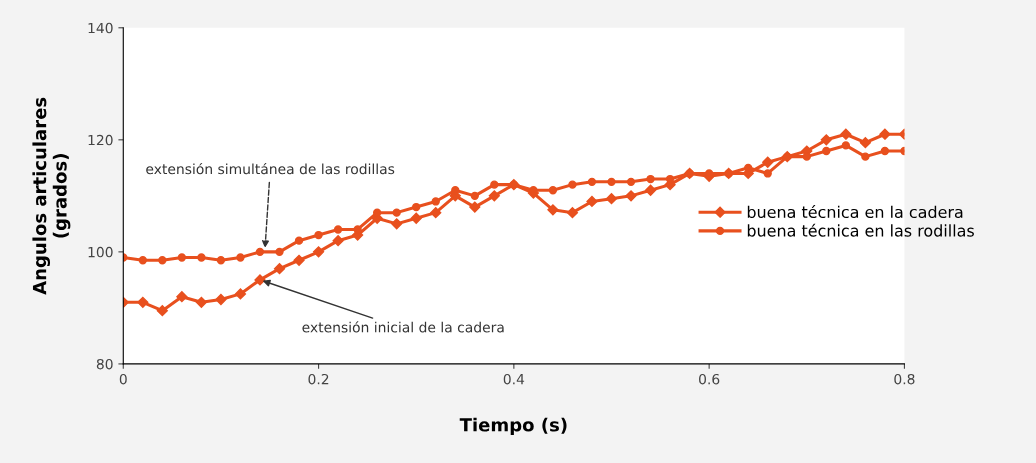 This screenshot has height=463, width=1036. What do you see at coordinates (100, 252) in the screenshot?
I see `y-tick-label: 100` at bounding box center [100, 252].